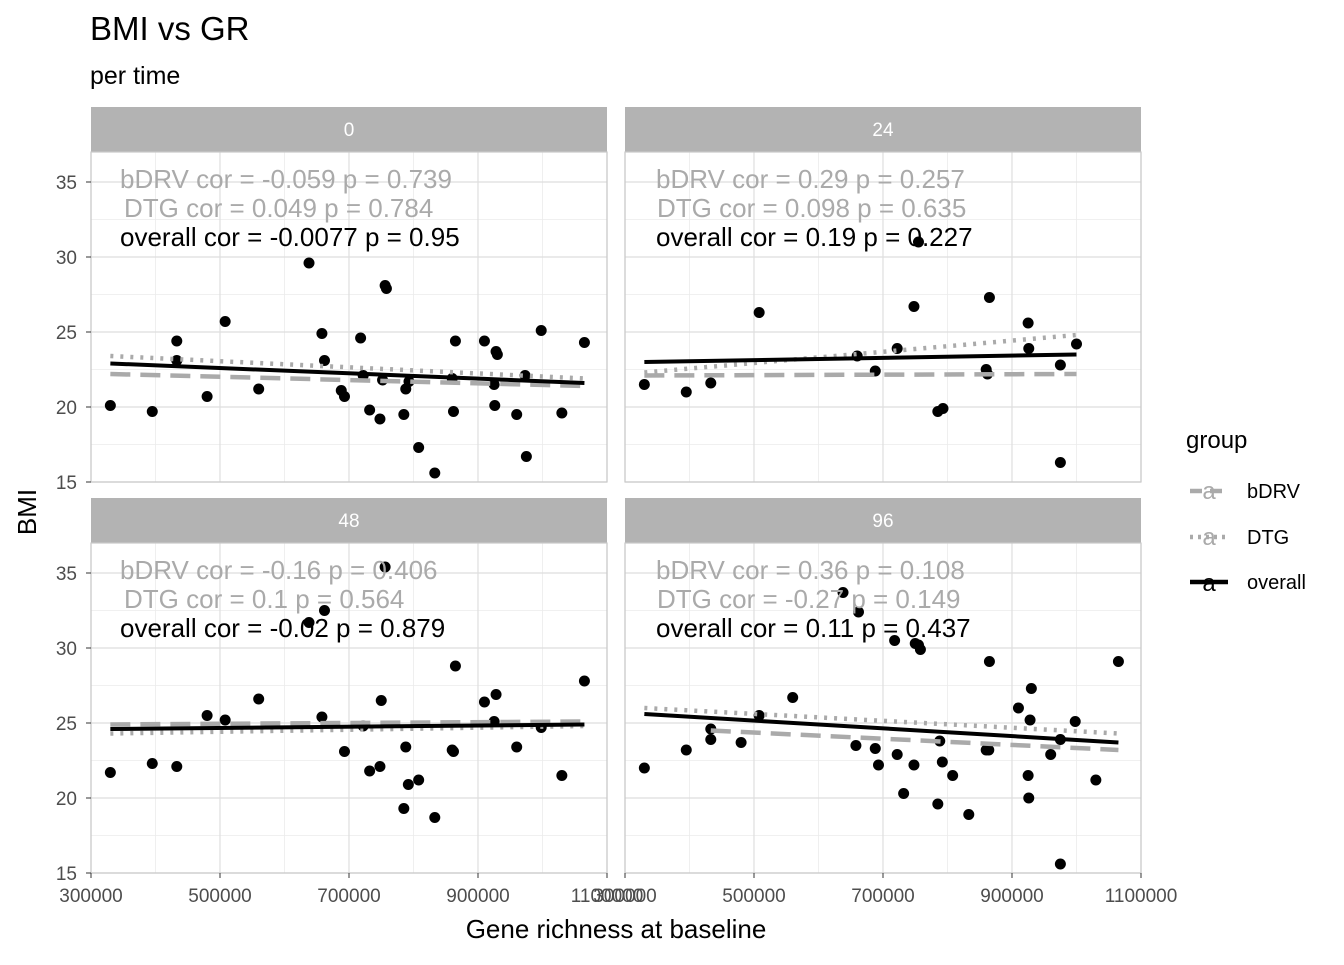 Image resolution: width=1344 pixels, height=965 pixels. Describe the element at coordinates (66, 333) in the screenshot. I see `y-tick-label: 25` at that location.